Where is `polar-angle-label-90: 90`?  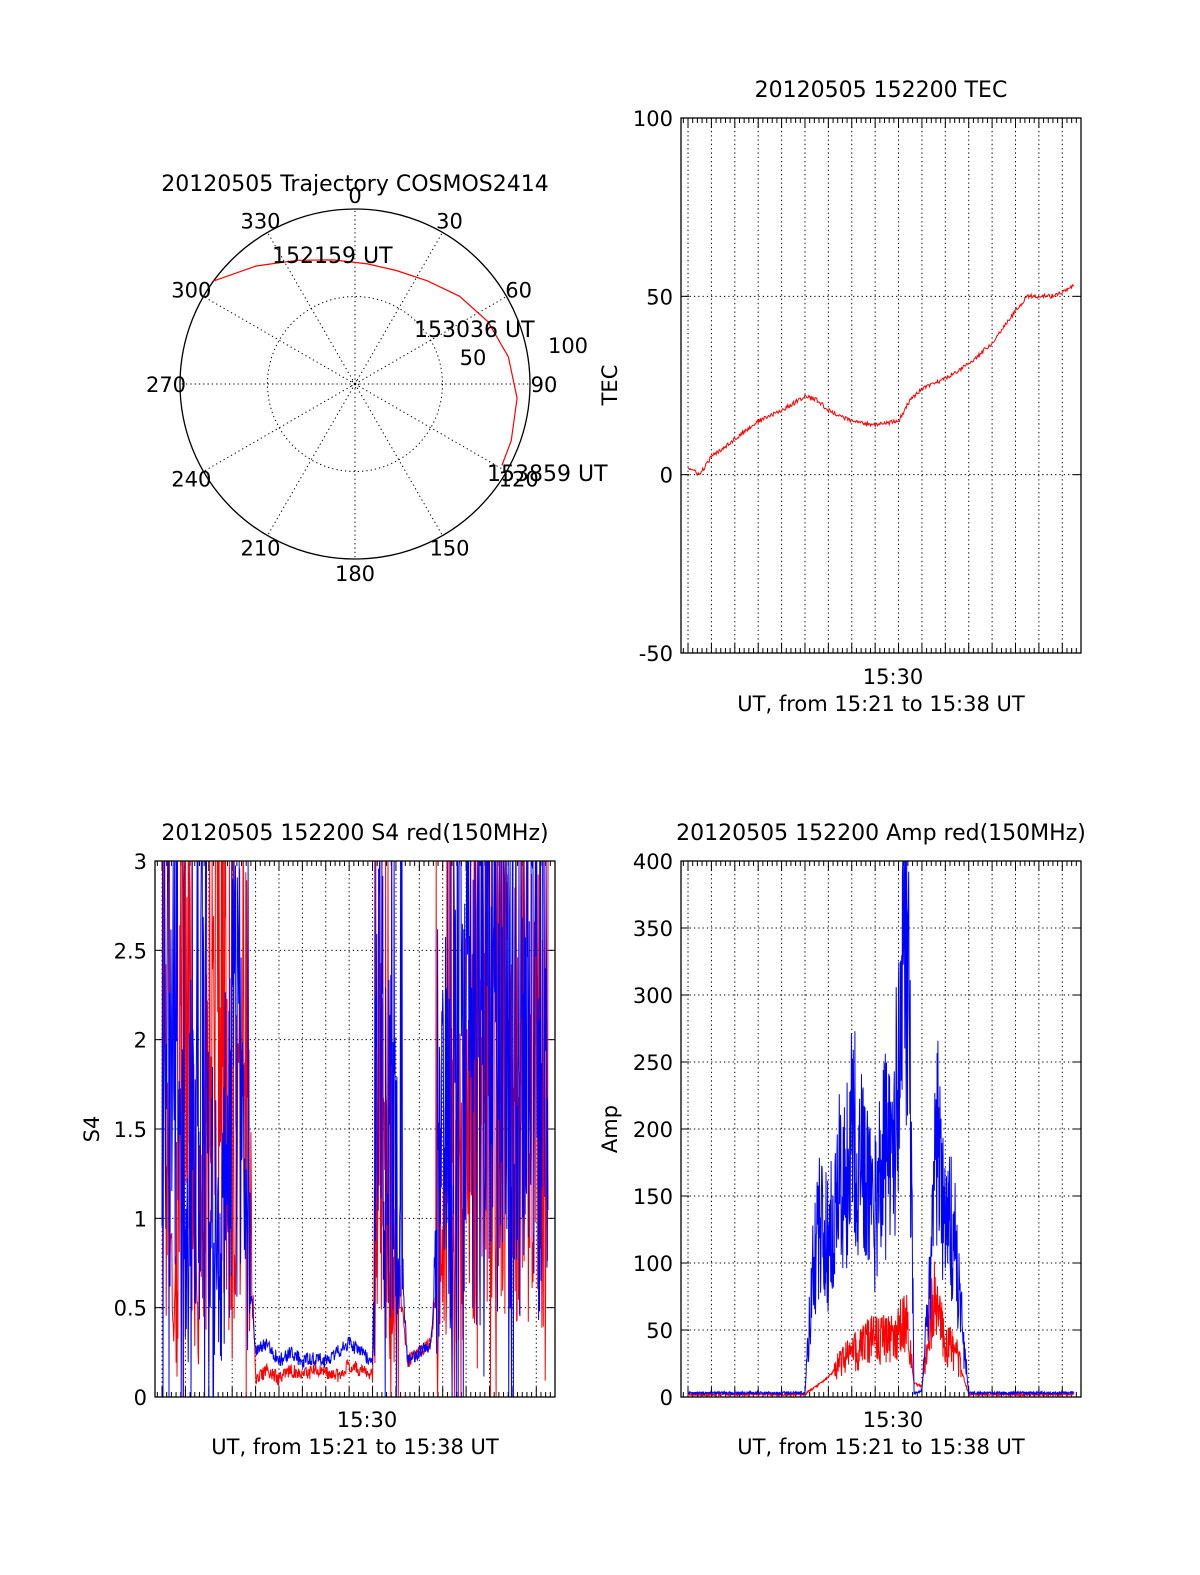
polar-angle-label-90: 90 is located at coordinates (544, 385).